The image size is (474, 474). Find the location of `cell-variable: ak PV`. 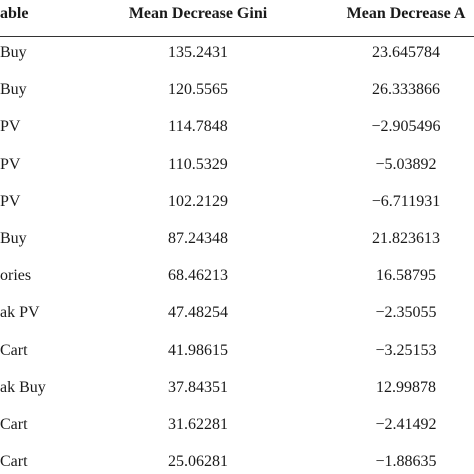

cell-variable: ak PV is located at coordinates (20, 313).